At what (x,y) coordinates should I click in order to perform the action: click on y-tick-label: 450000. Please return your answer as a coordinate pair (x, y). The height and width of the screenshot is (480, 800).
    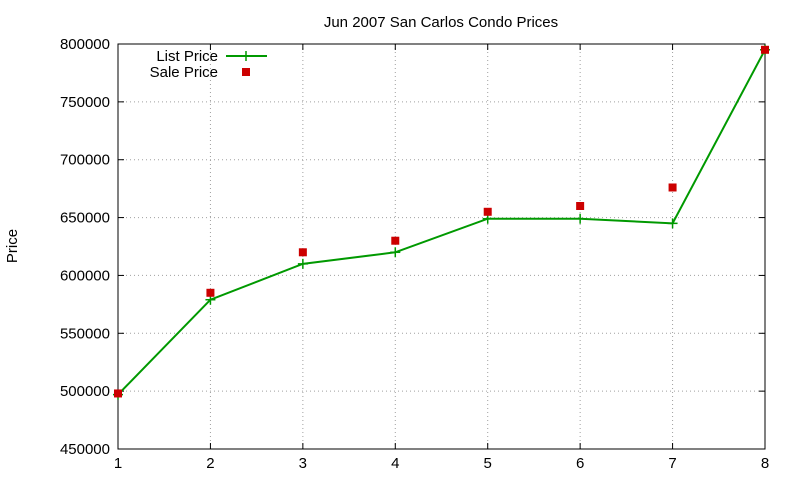
    Looking at the image, I should click on (85, 449).